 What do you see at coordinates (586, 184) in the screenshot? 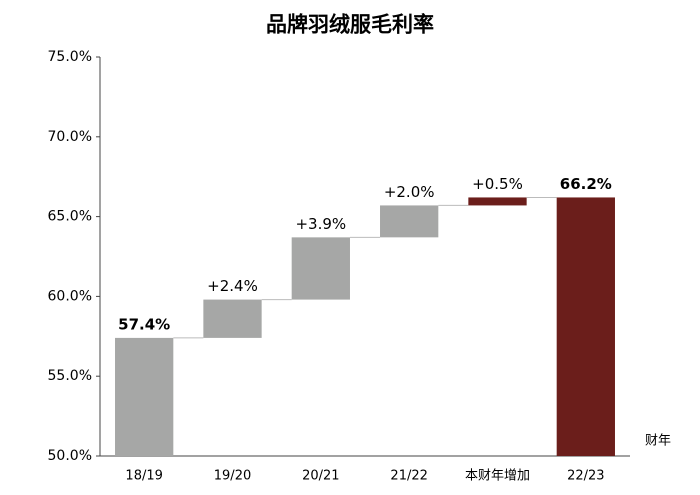
I see `value-label: 66.2%` at bounding box center [586, 184].